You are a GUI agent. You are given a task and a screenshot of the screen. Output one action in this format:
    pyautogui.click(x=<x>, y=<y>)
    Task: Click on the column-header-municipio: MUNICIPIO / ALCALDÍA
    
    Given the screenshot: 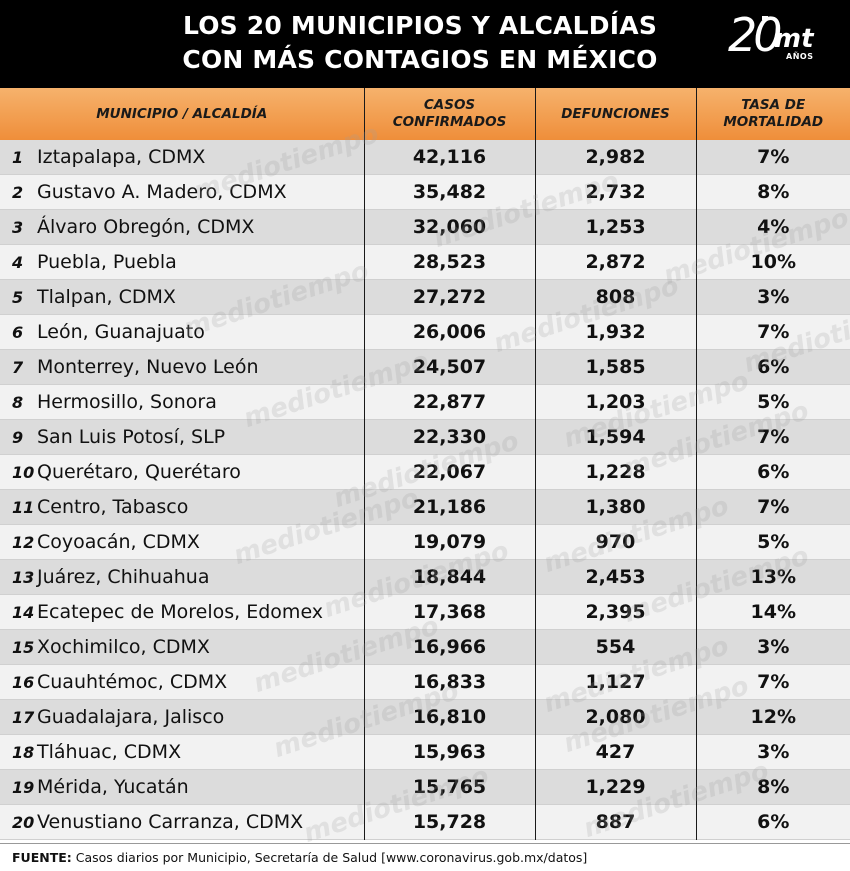 What is the action you would take?
    pyautogui.click(x=182, y=114)
    